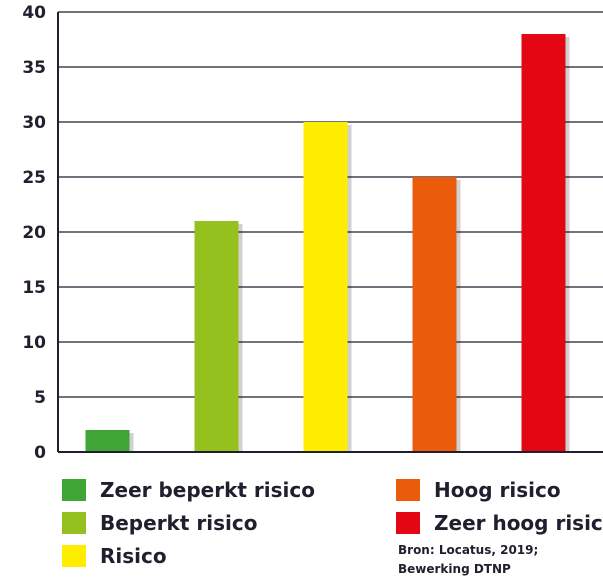 The image size is (603, 579). Describe the element at coordinates (325, 287) in the screenshot. I see `bar-risico` at that location.